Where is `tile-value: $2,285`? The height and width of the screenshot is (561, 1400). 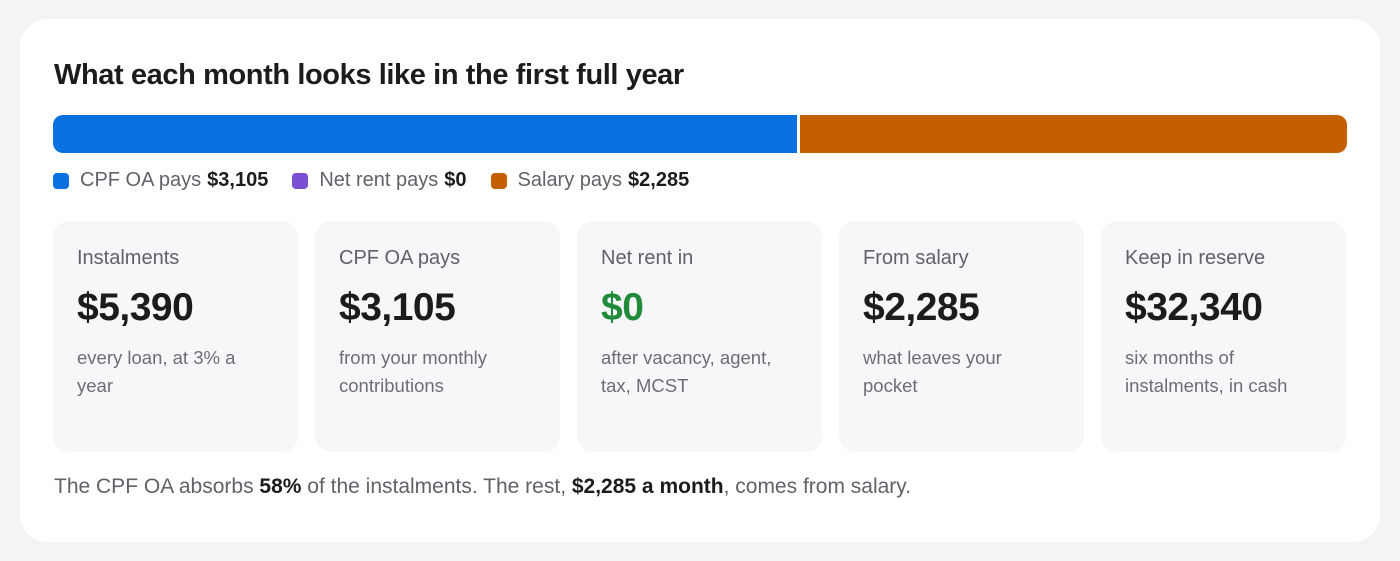
tile-value: $2,285 is located at coordinates (921, 307).